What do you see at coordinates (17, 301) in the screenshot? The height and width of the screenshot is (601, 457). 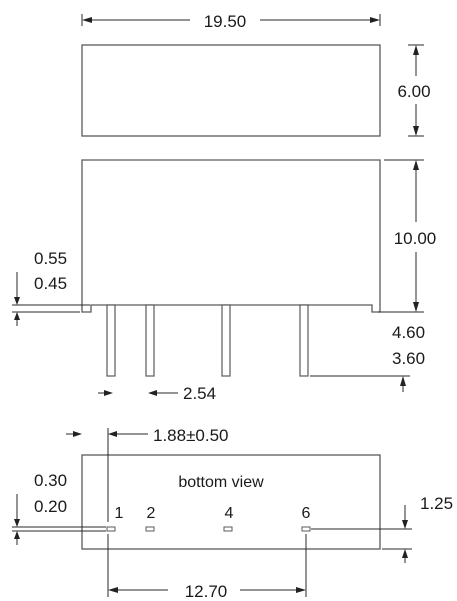 I see `standoff-arrow-top` at bounding box center [17, 301].